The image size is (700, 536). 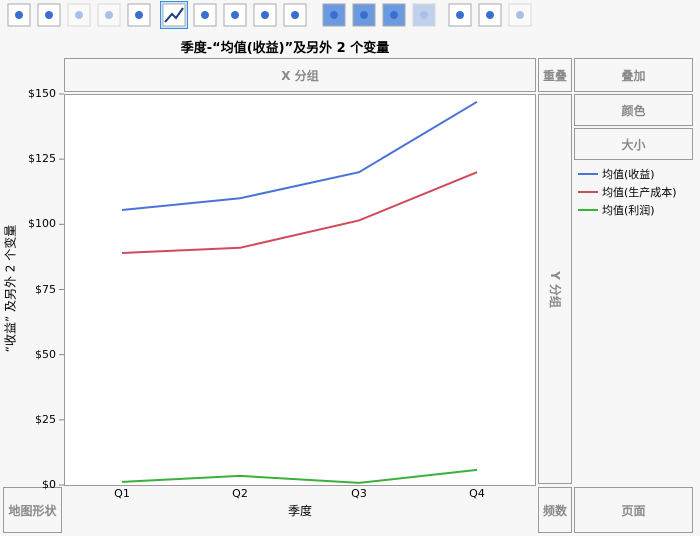 I want to click on y-tick-label: $75, so click(x=45, y=289).